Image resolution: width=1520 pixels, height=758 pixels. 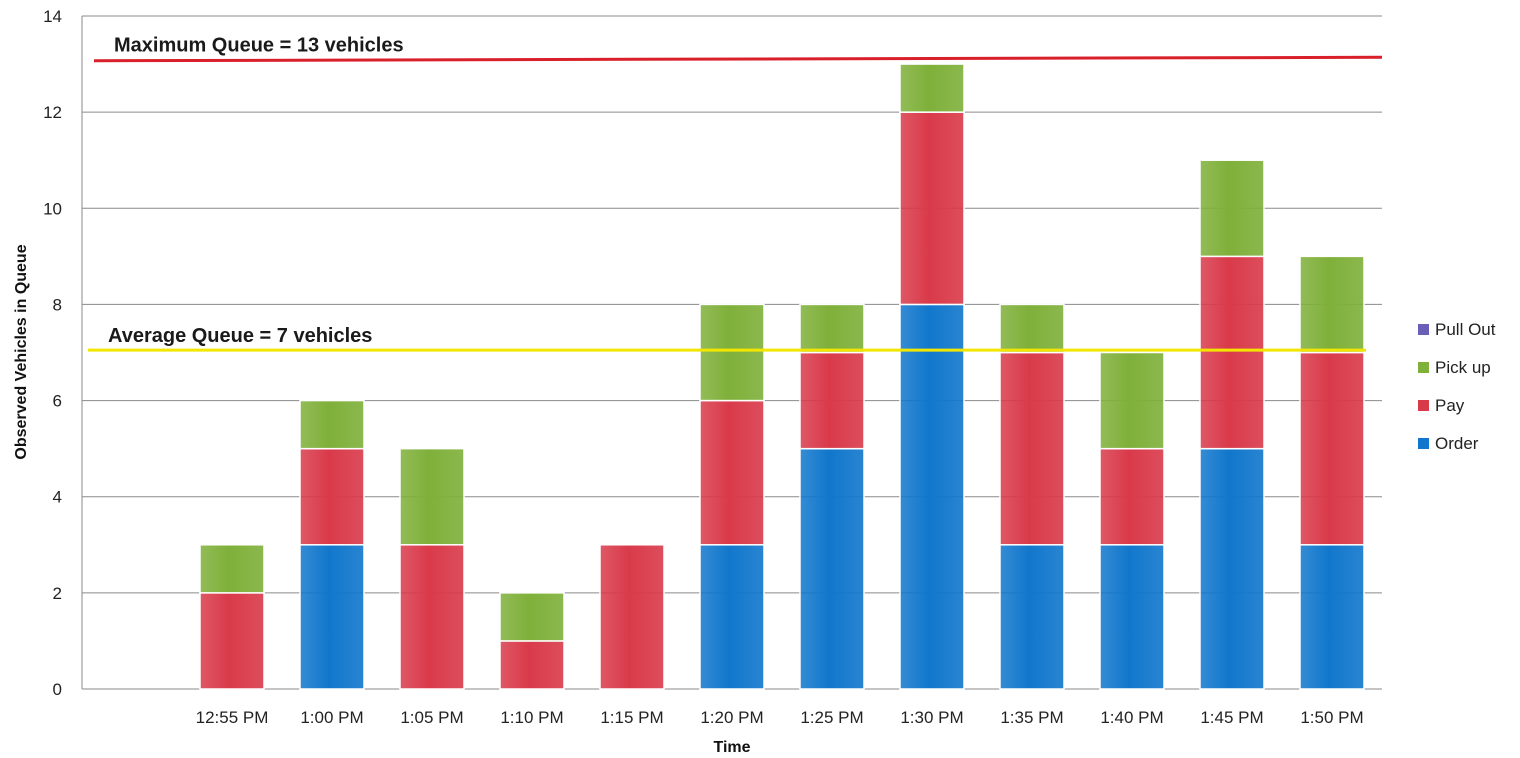 What do you see at coordinates (1463, 367) in the screenshot?
I see `legend-label: Pick up` at bounding box center [1463, 367].